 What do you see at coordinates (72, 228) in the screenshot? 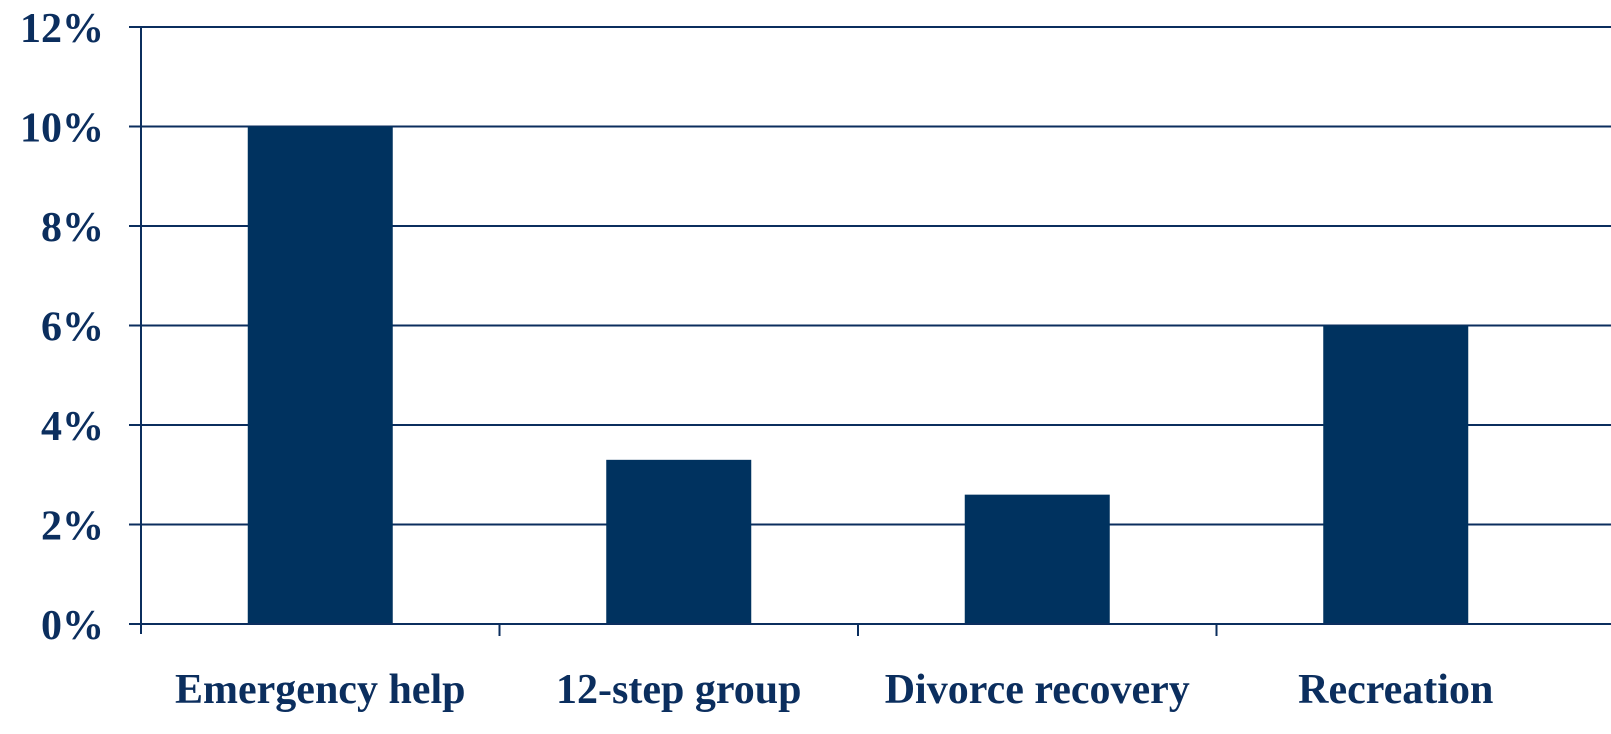
I see `y-tick-label: 8%` at bounding box center [72, 228].